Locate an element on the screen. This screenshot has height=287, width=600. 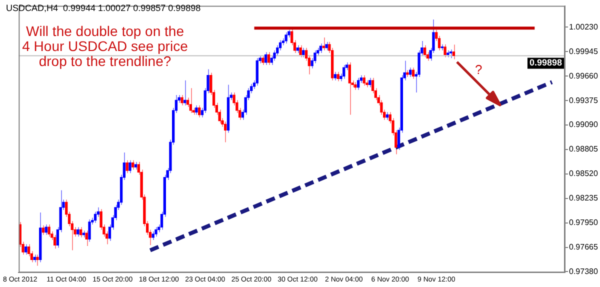
annotation: ? is located at coordinates (478, 69).